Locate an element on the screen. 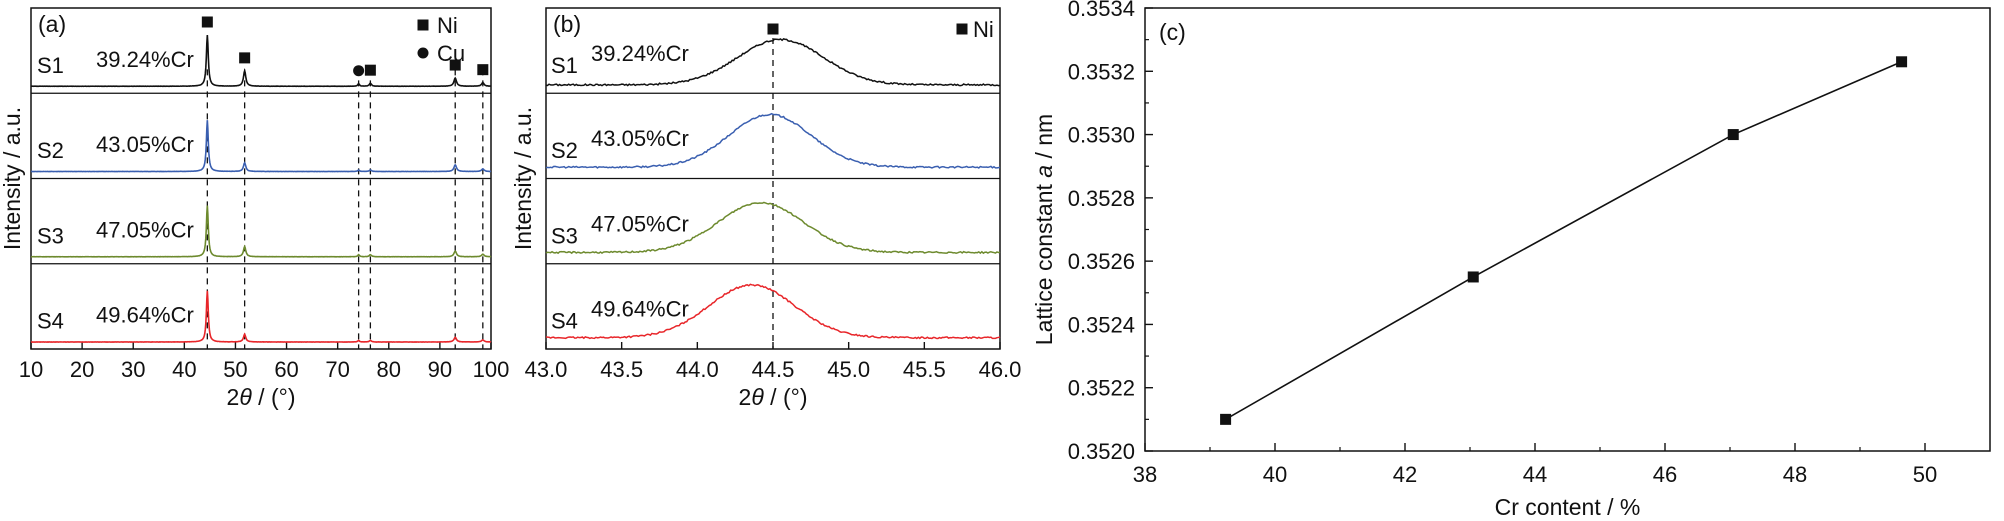 The width and height of the screenshot is (2004, 521). panel-a-legend-cu-marker is located at coordinates (423, 53).